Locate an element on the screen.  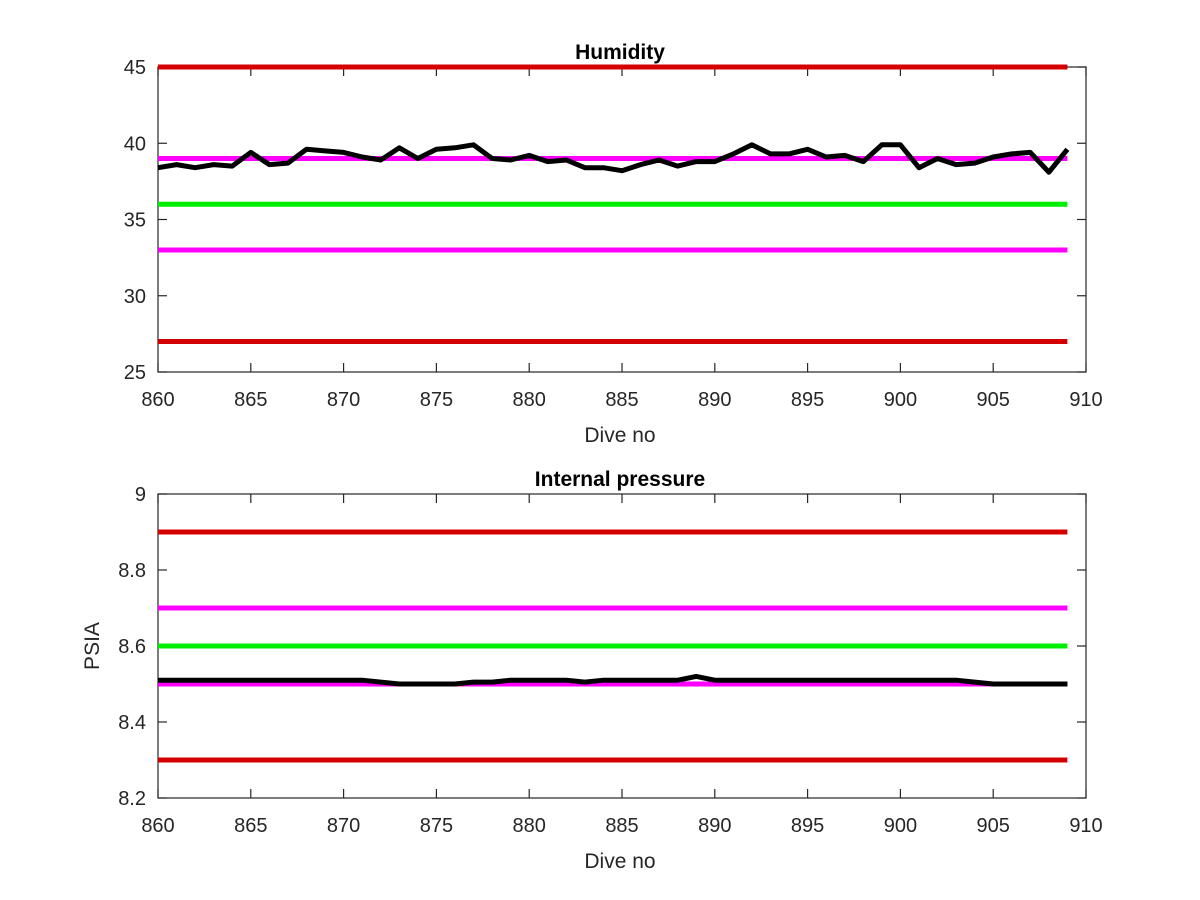
y-tick-label: 8.6 is located at coordinates (132, 647).